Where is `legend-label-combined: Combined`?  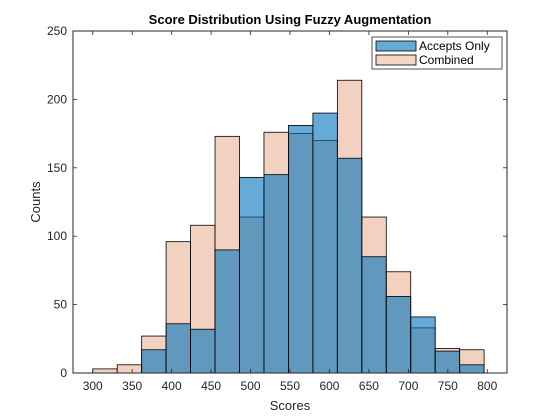
legend-label-combined: Combined is located at coordinates (446, 60).